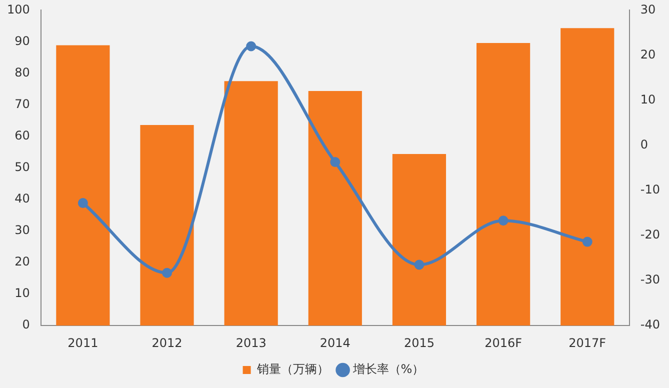  Describe the element at coordinates (650, 279) in the screenshot. I see `y2-tick-label: -30` at that location.